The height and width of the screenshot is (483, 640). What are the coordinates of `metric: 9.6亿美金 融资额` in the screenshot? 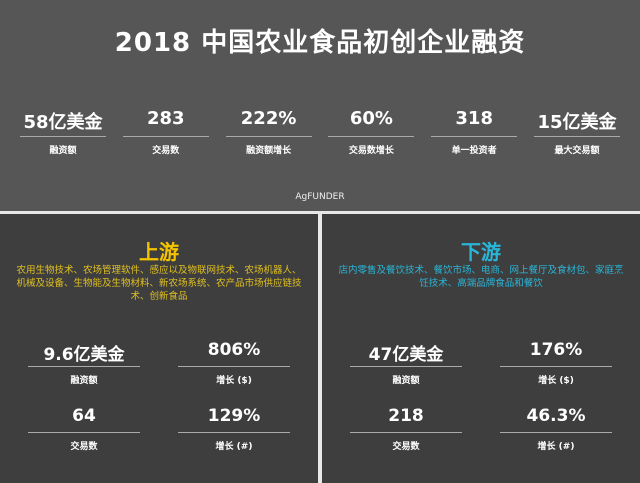 It's located at (84, 363).